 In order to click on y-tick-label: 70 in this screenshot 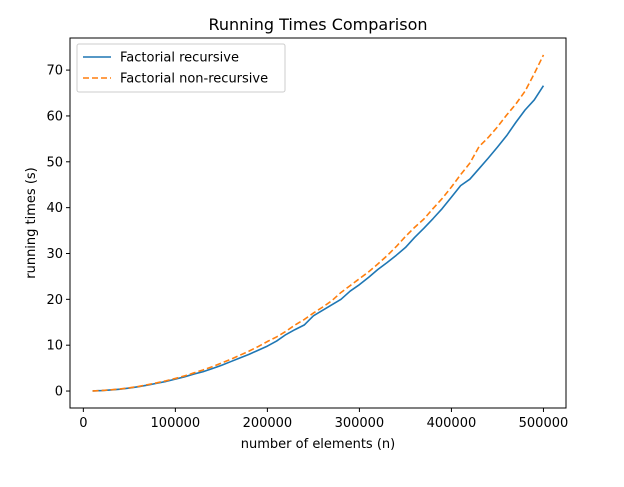, I will do `click(54, 71)`.